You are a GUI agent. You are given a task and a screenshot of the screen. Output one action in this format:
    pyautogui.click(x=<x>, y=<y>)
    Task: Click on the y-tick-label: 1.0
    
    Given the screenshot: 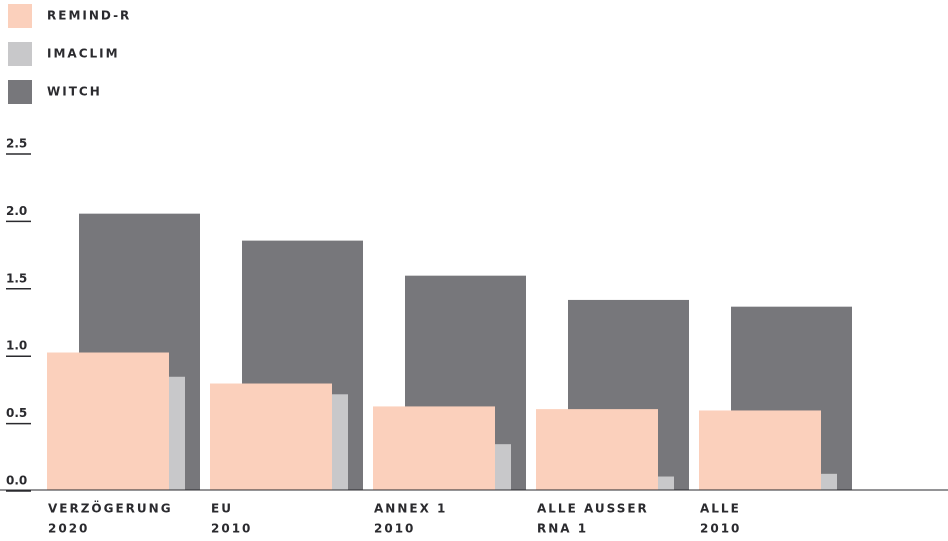 What is the action you would take?
    pyautogui.click(x=16, y=346)
    